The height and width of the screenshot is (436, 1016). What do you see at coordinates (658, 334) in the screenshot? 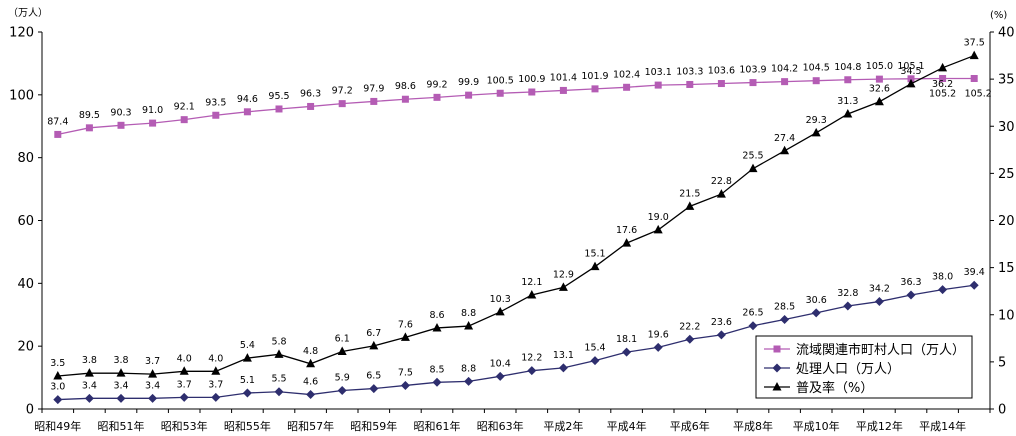
I see `series-2-data-label: 19.6` at bounding box center [658, 334].